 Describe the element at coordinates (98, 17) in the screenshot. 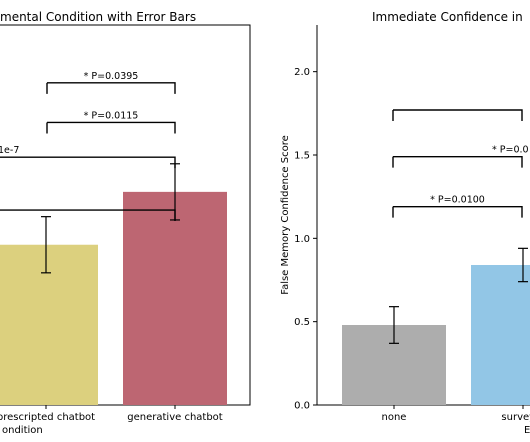

I see `left-chart-title: mental Condition with Error Bars` at that location.